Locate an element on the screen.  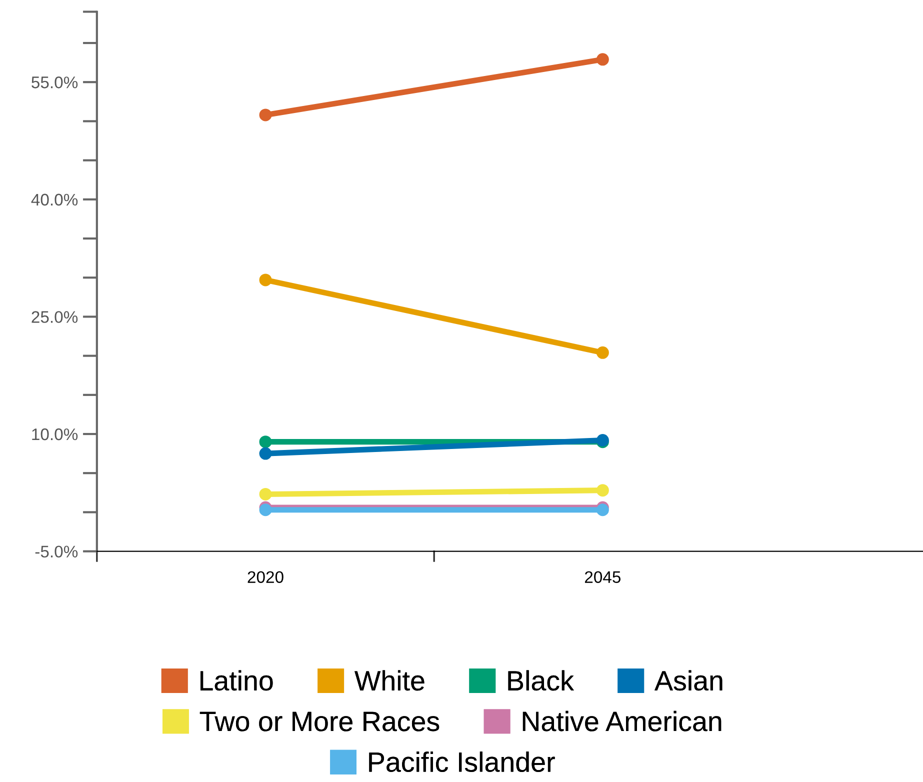
legend-label: White is located at coordinates (389, 680).